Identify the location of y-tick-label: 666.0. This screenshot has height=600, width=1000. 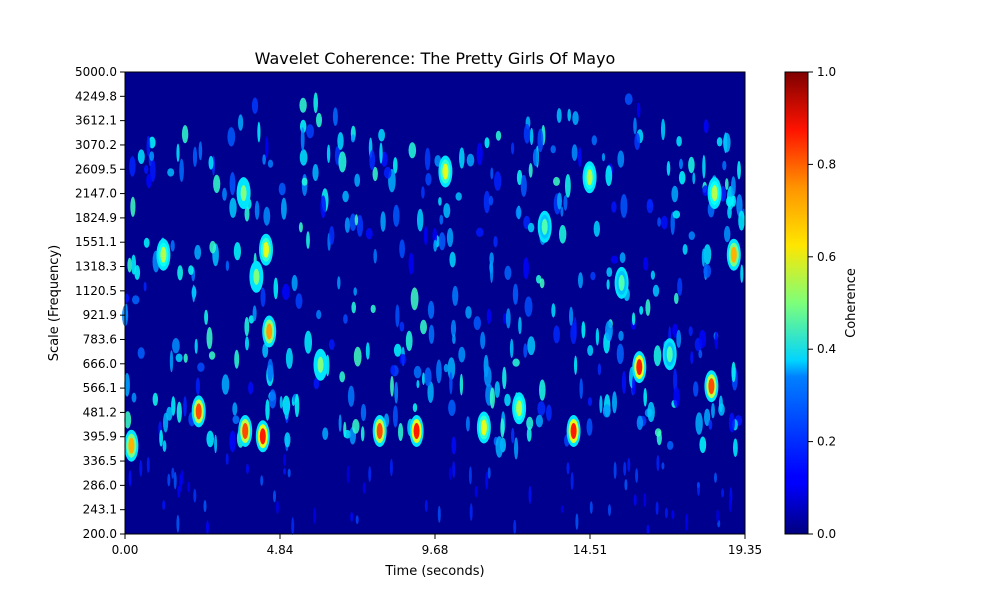
(100, 364).